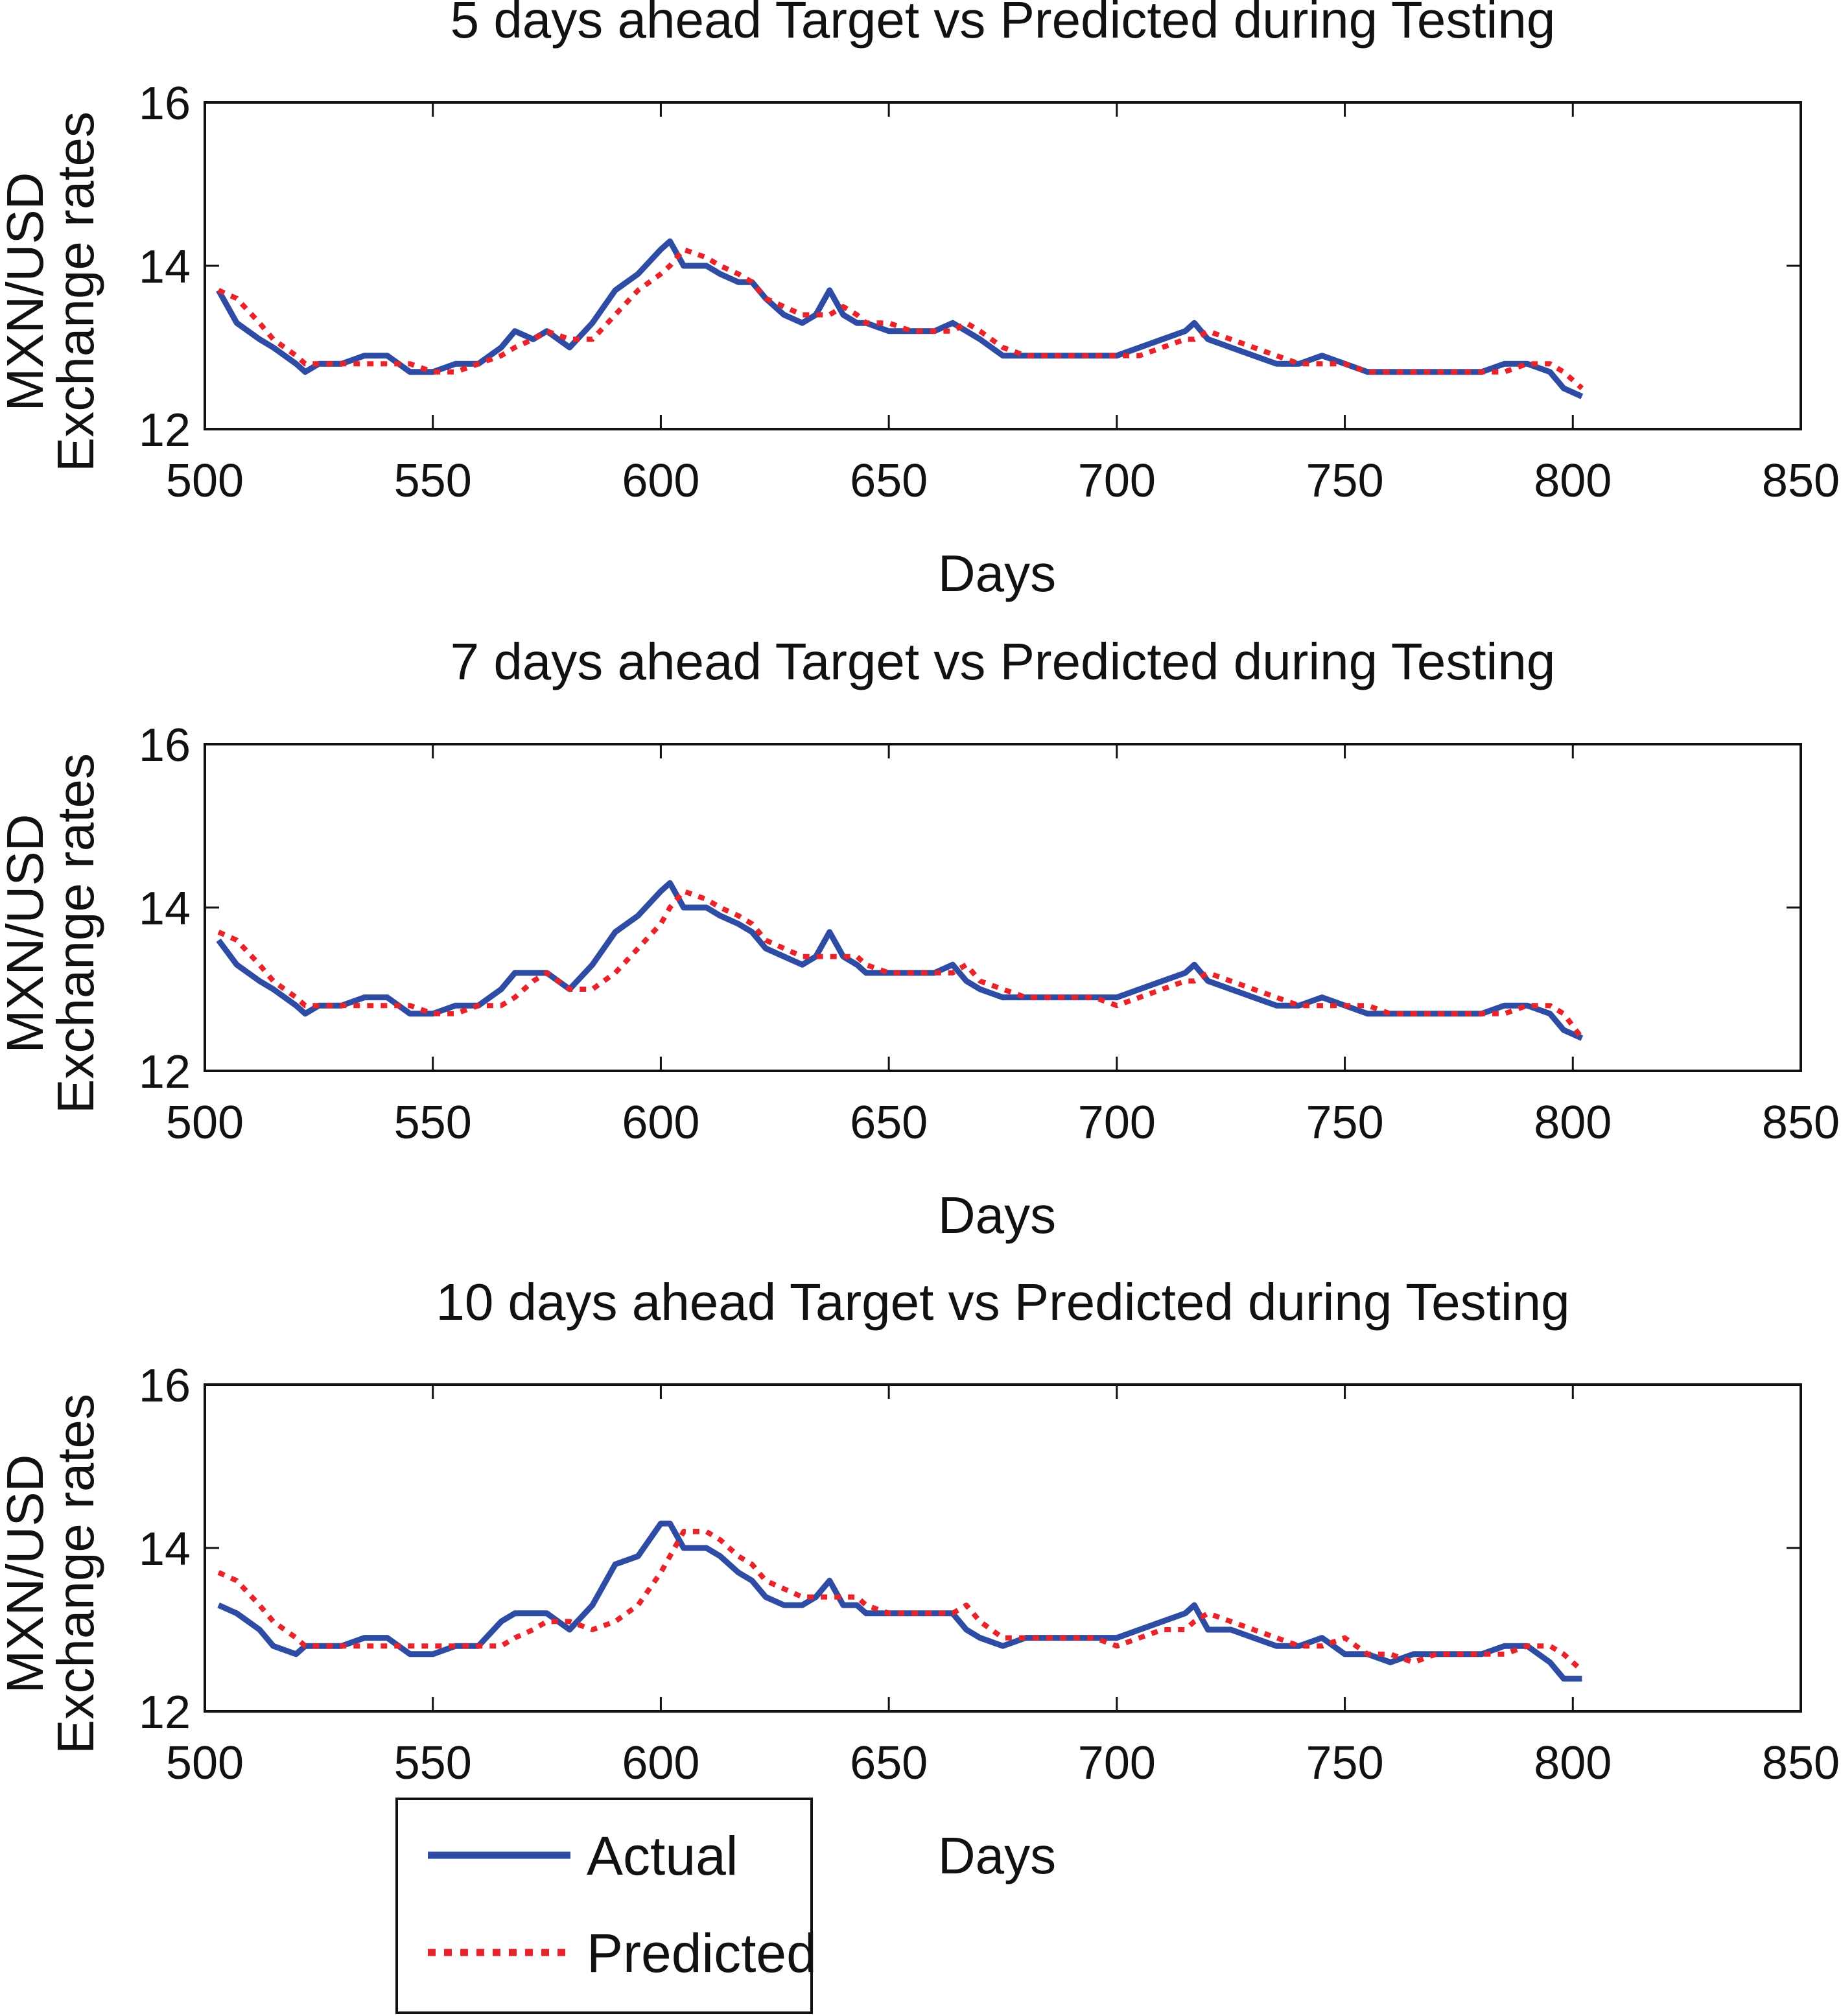  I want to click on legend-box, so click(604, 1906).